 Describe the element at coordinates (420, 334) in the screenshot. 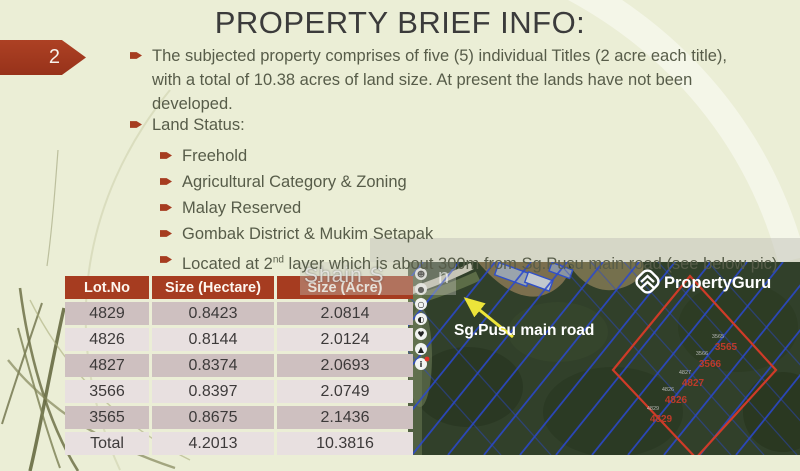

I see `map-tool-icon-heart: ♥` at that location.